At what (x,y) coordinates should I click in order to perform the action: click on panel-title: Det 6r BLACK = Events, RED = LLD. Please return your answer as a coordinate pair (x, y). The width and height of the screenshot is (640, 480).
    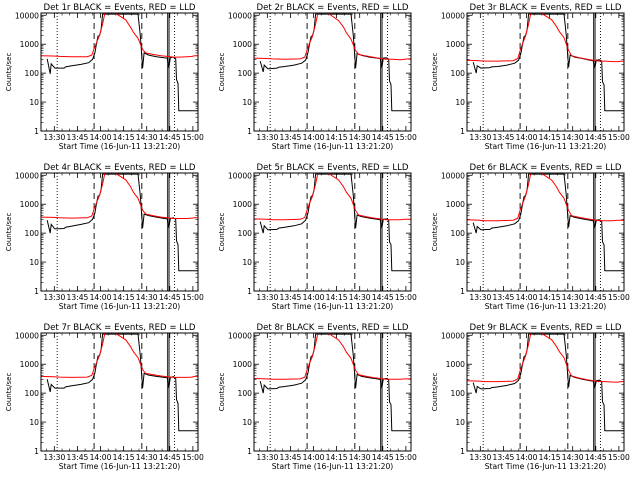
    Looking at the image, I should click on (545, 168).